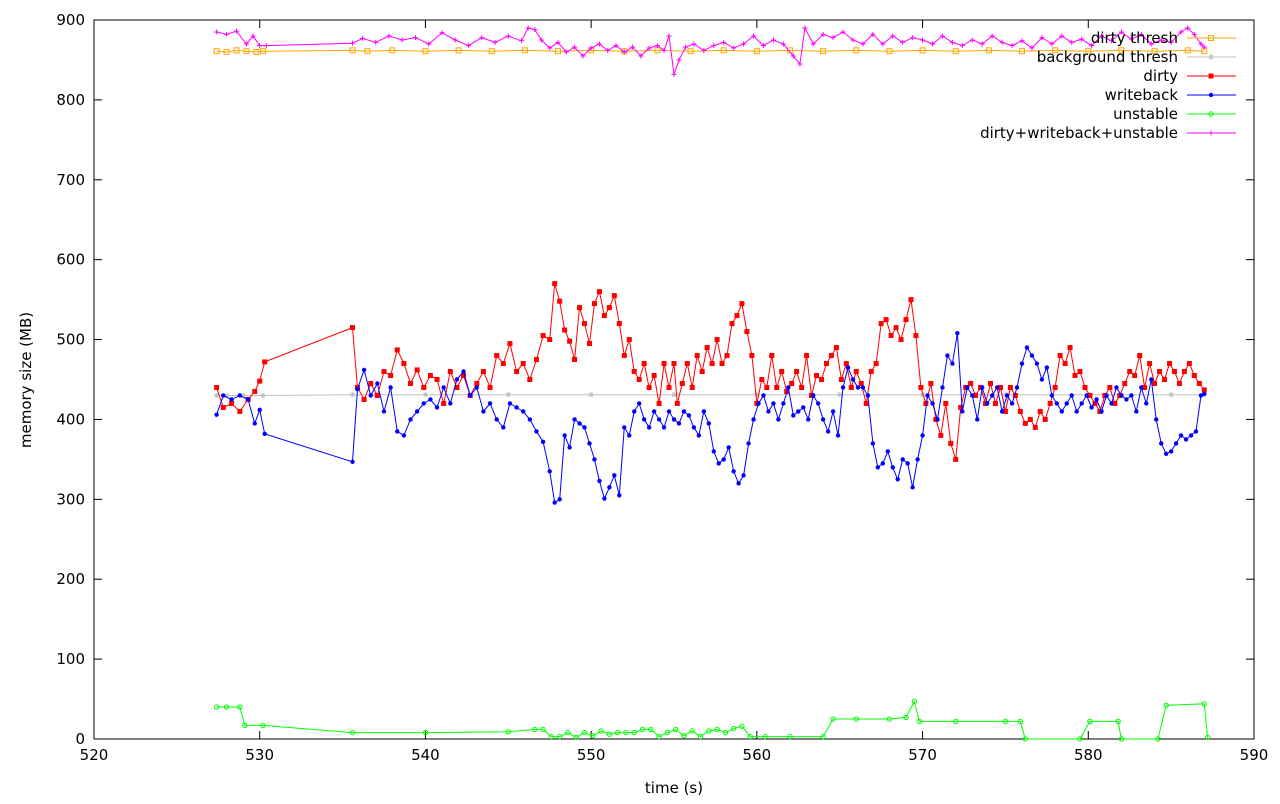  What do you see at coordinates (70, 20) in the screenshot?
I see `y-tick-label: 900` at bounding box center [70, 20].